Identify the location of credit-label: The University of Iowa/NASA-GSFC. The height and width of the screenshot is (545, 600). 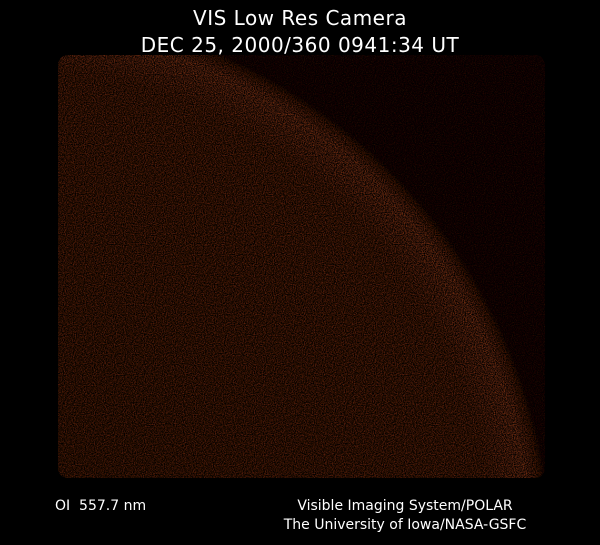
(405, 525).